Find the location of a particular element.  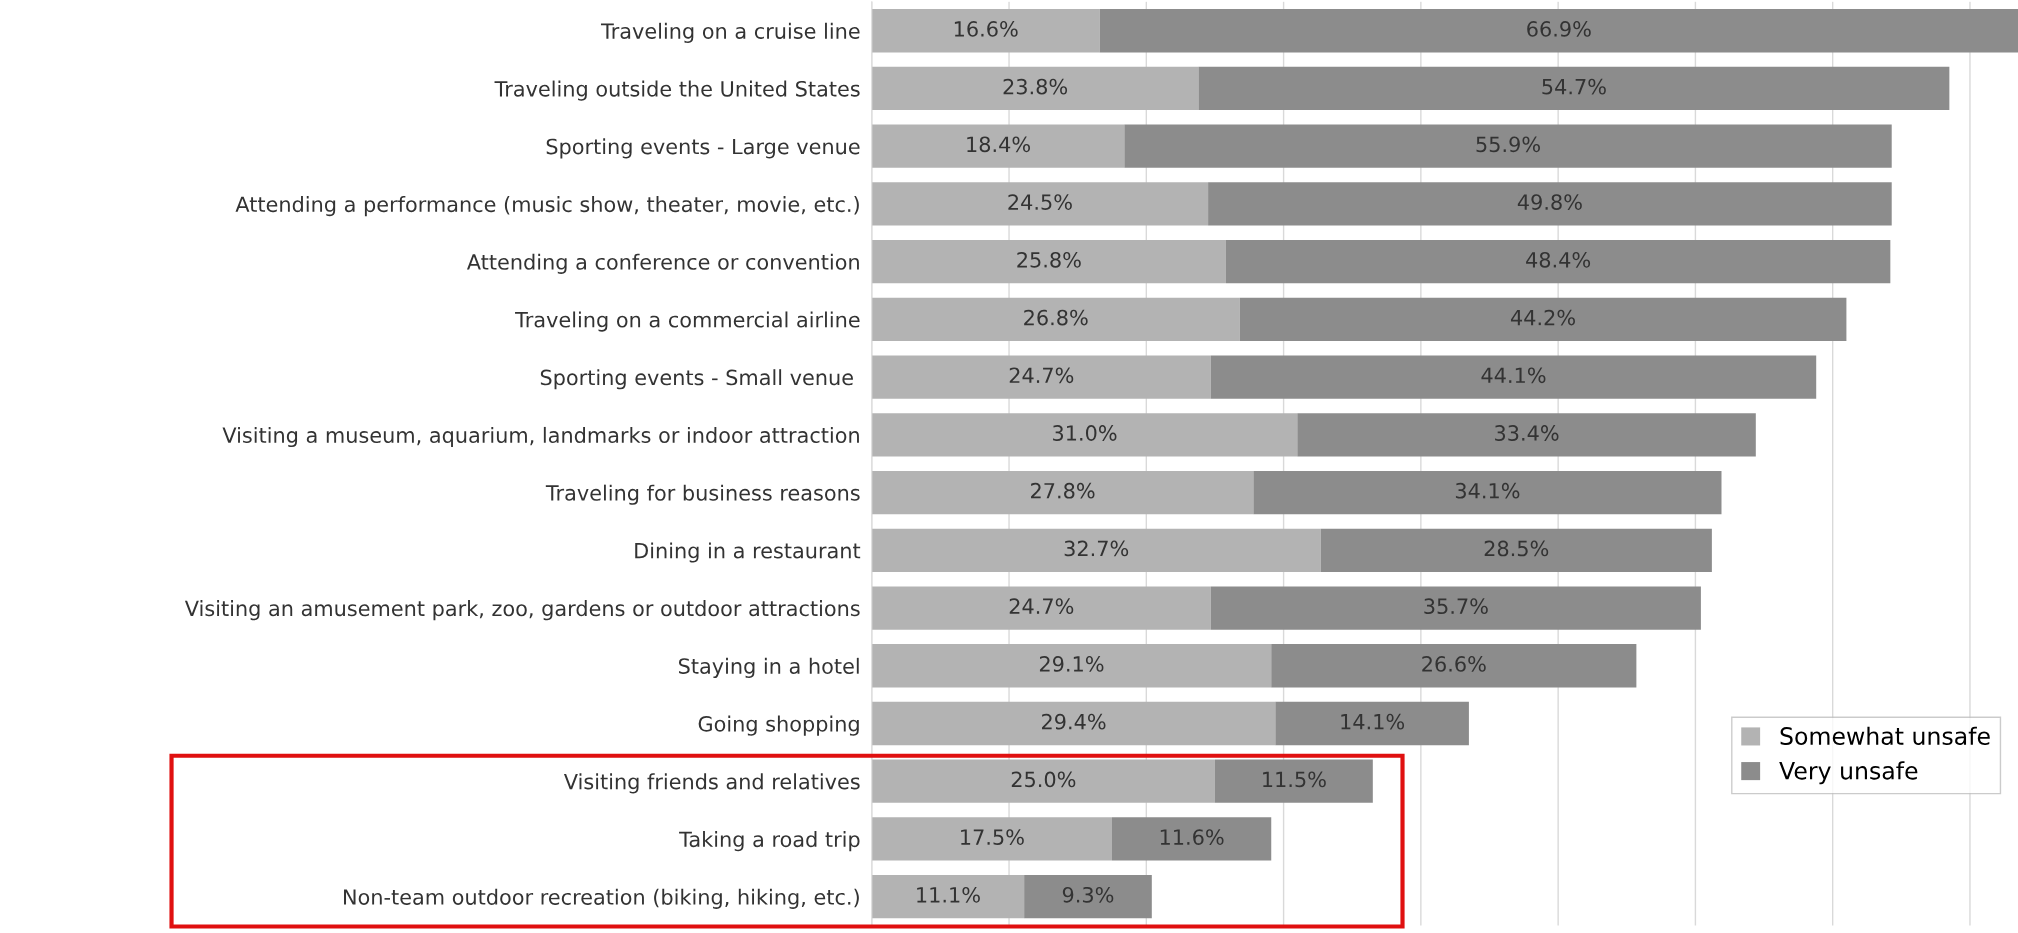

legend-label: Somewhat unsafe is located at coordinates (1885, 735).